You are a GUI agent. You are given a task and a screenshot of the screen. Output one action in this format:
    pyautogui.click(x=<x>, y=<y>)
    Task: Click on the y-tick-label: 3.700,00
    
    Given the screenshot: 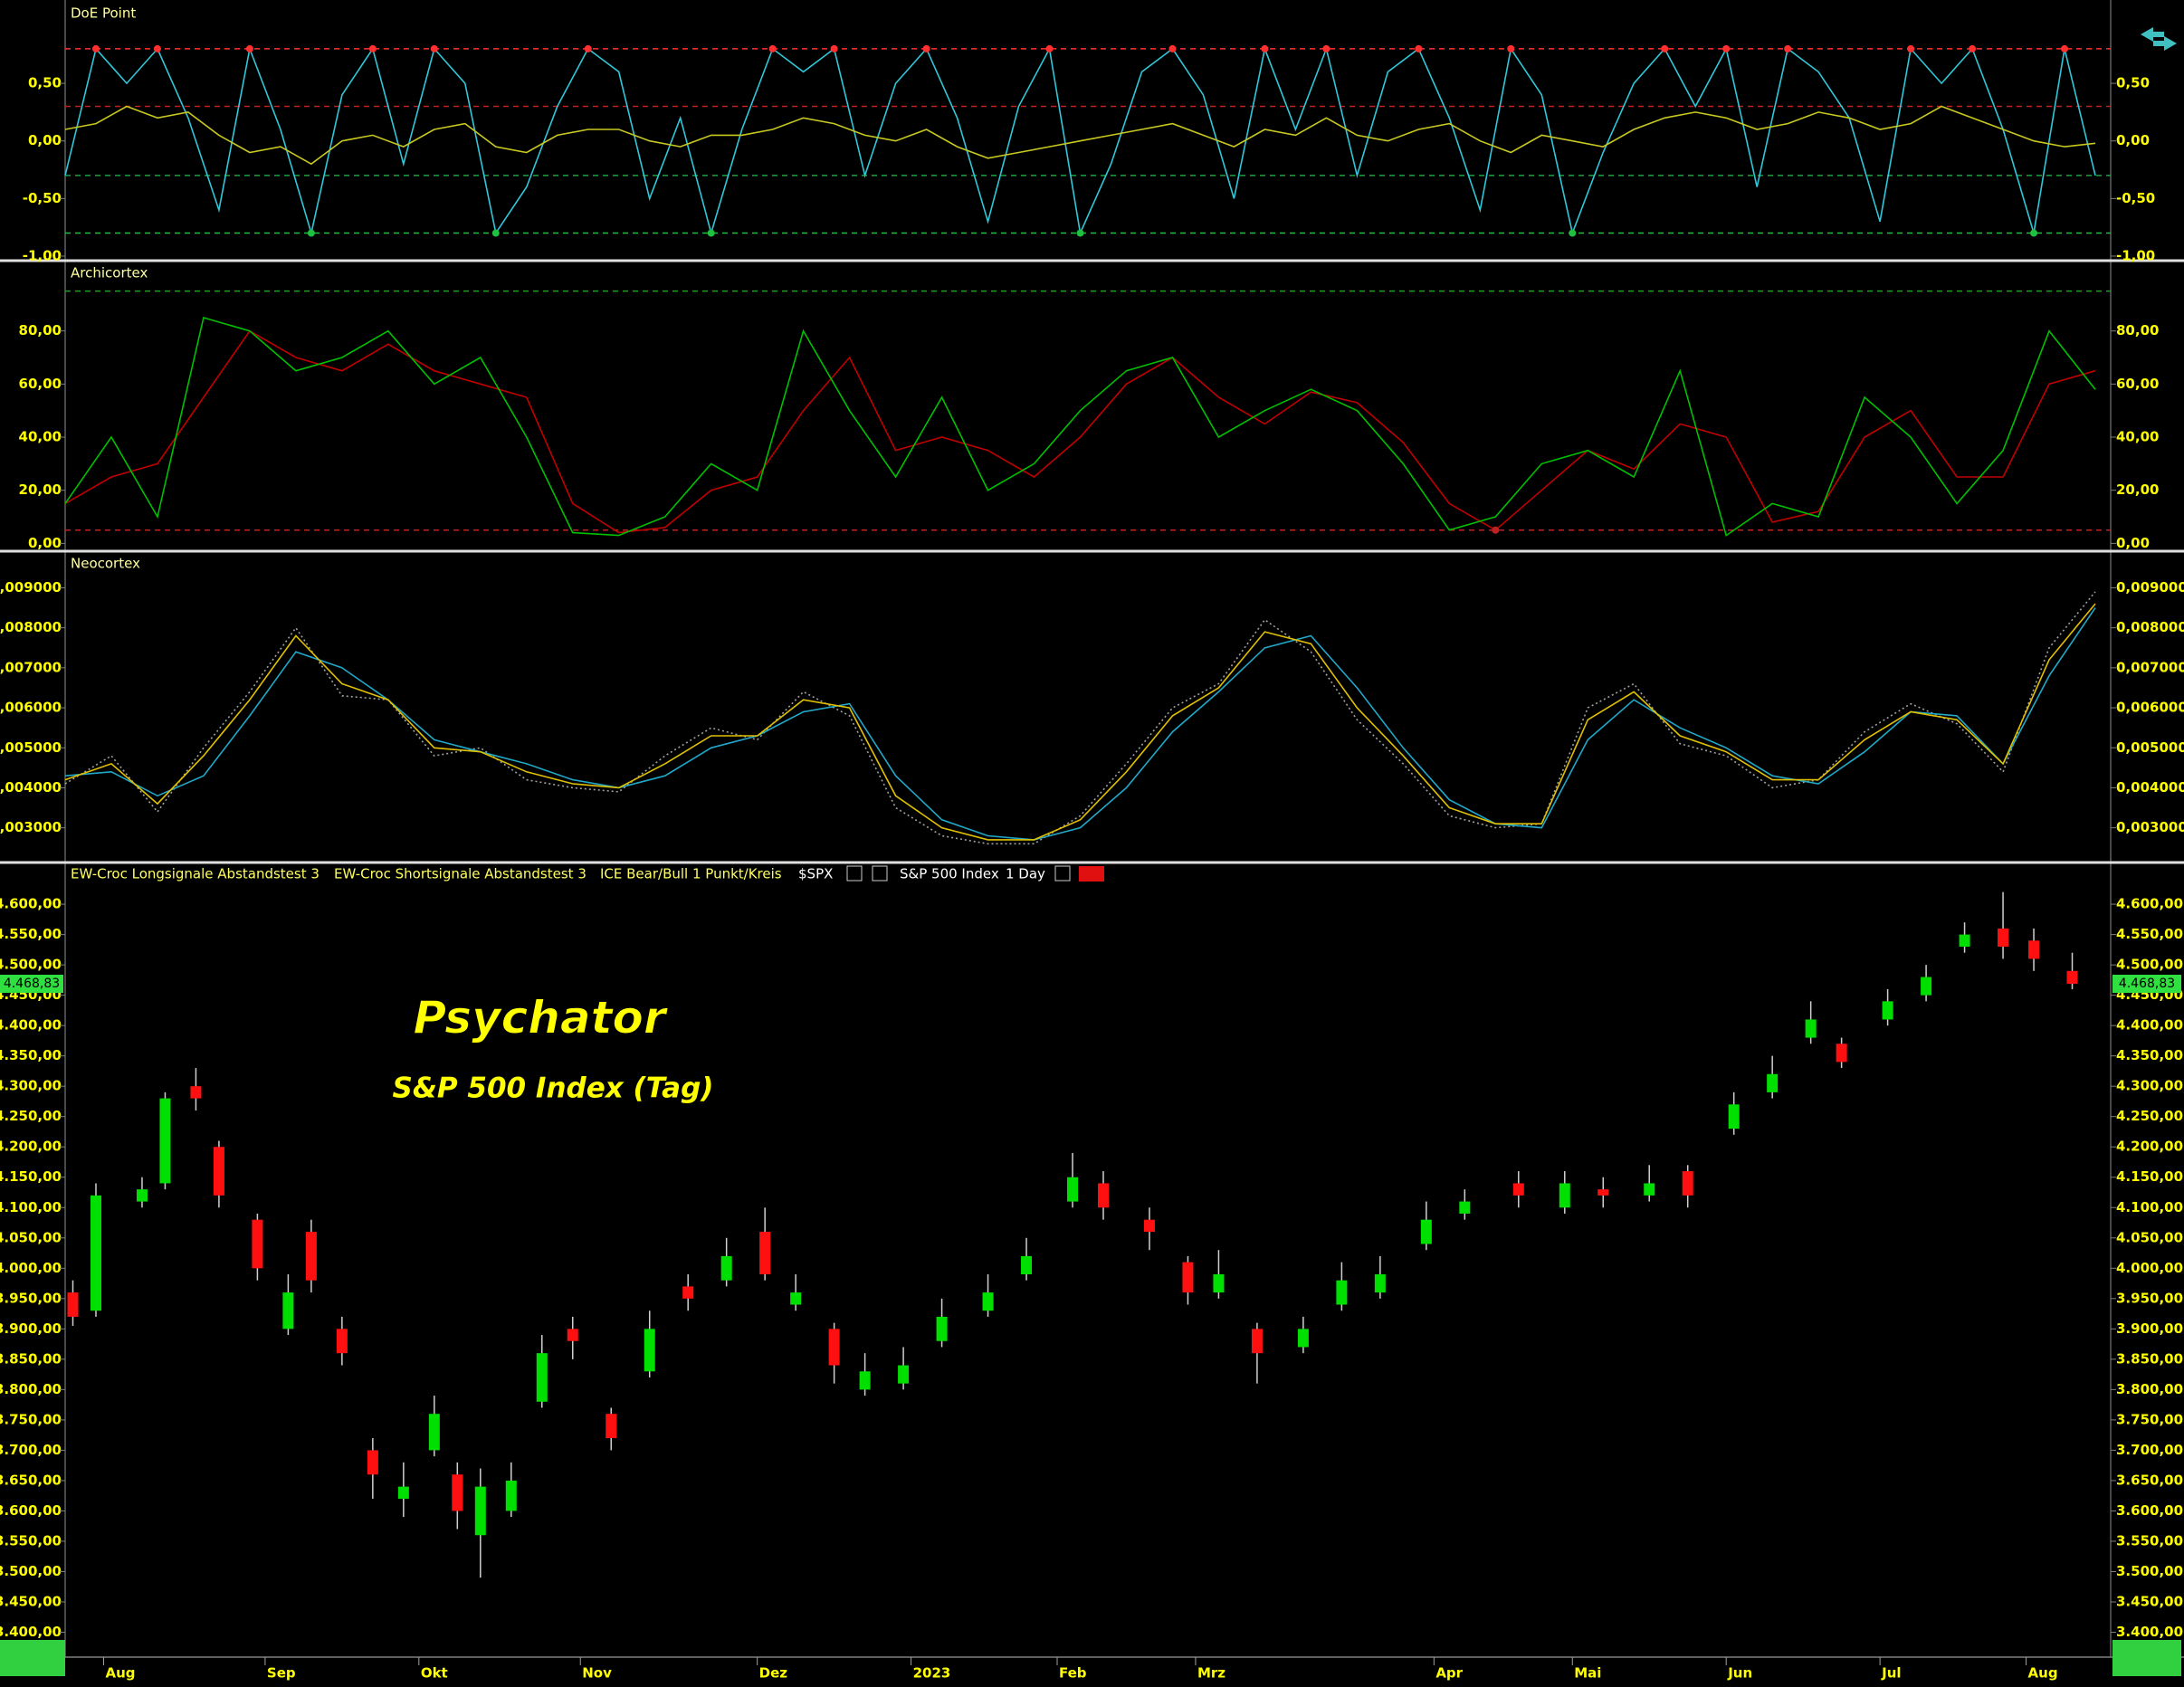 What is the action you would take?
    pyautogui.click(x=31, y=1450)
    